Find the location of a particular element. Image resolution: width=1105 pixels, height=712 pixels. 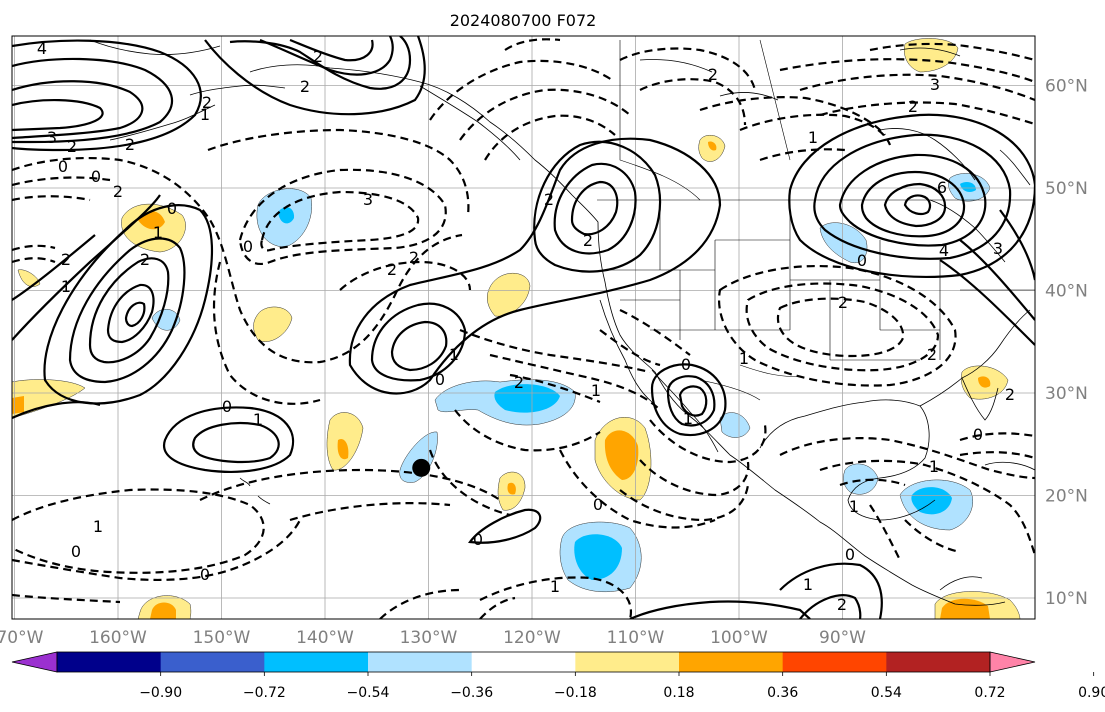

colorbar-extend-high is located at coordinates (1012, 662).